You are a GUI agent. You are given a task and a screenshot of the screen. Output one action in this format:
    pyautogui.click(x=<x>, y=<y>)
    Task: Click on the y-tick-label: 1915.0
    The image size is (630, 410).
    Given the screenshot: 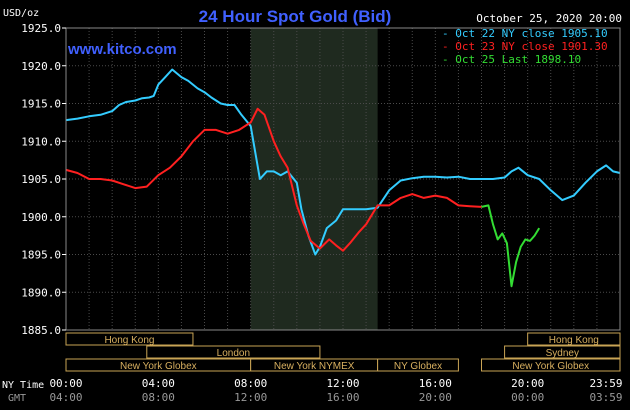 What is the action you would take?
    pyautogui.click(x=41, y=104)
    